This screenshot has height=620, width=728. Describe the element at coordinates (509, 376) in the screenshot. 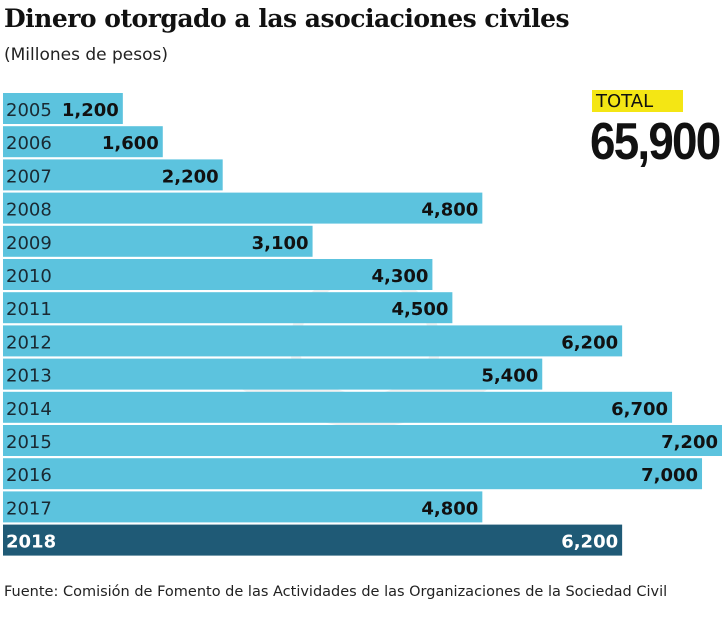

I see `value-label: 5,400` at that location.